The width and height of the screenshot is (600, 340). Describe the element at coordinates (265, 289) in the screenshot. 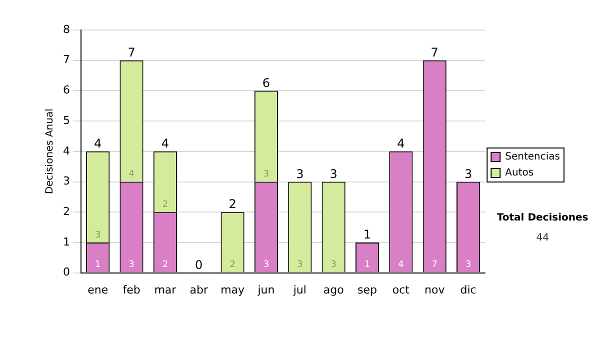

I see `x-tick-label: jun` at that location.